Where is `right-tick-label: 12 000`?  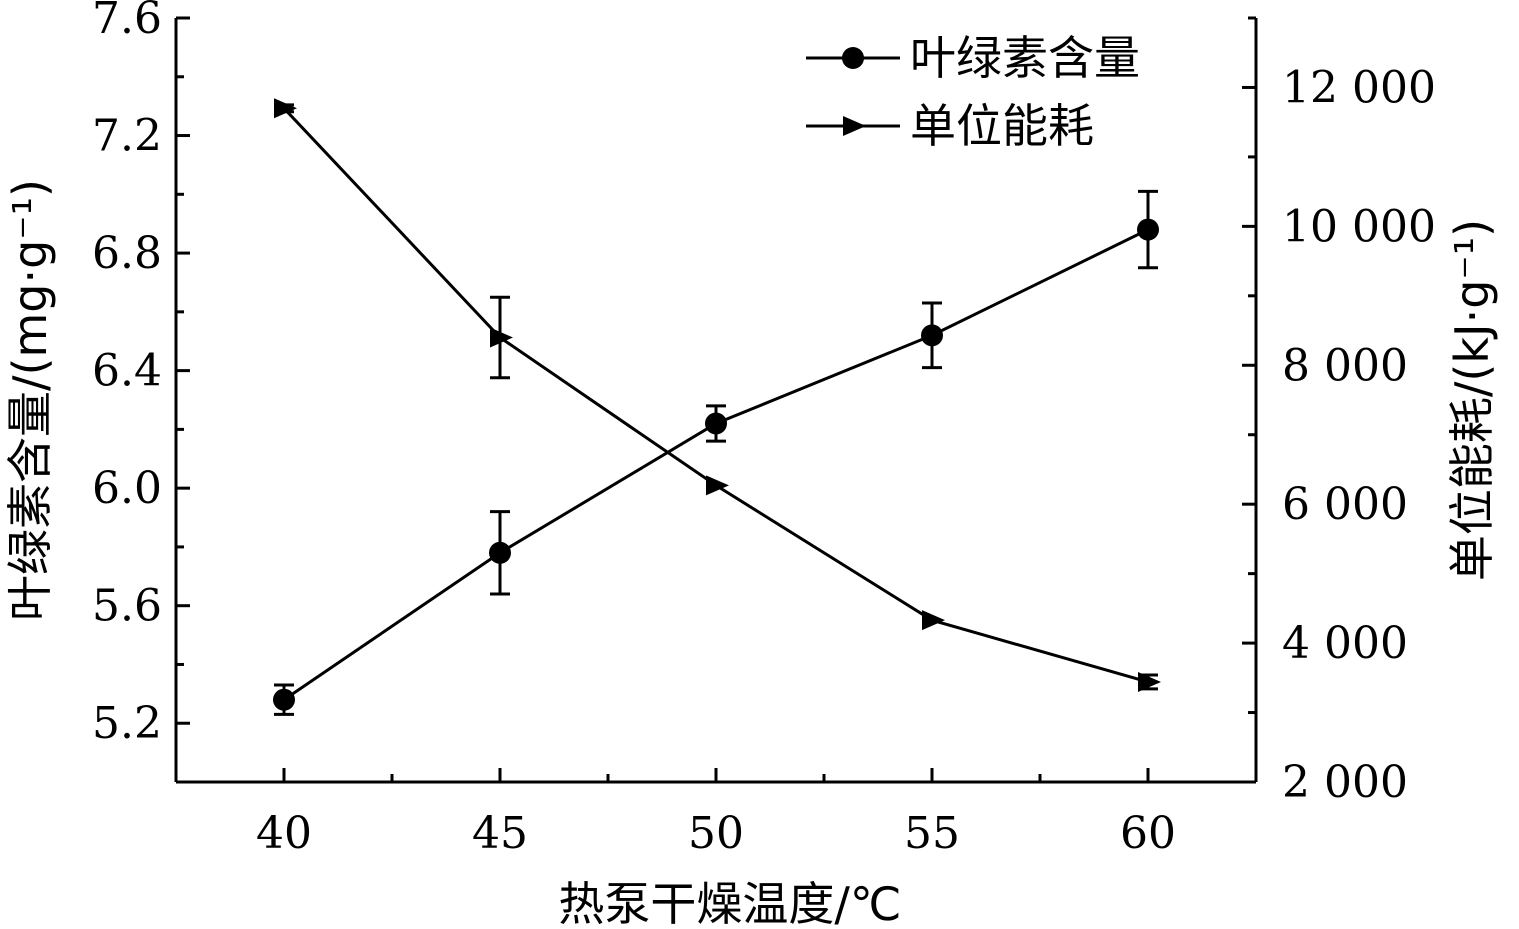
right-tick-label: 12 000 is located at coordinates (1359, 87).